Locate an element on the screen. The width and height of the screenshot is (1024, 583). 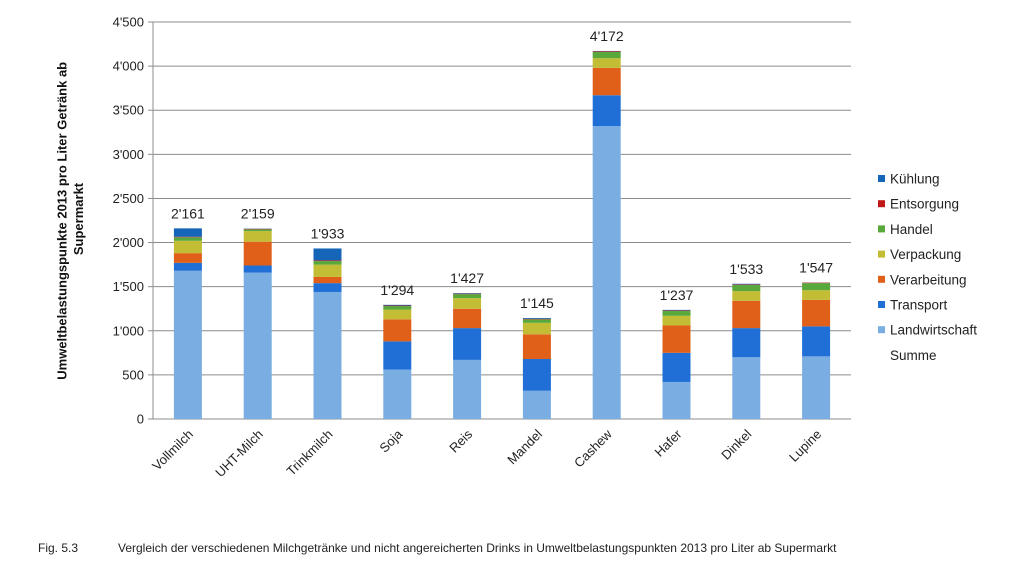
y-tick-label: 500 is located at coordinates (133, 374).